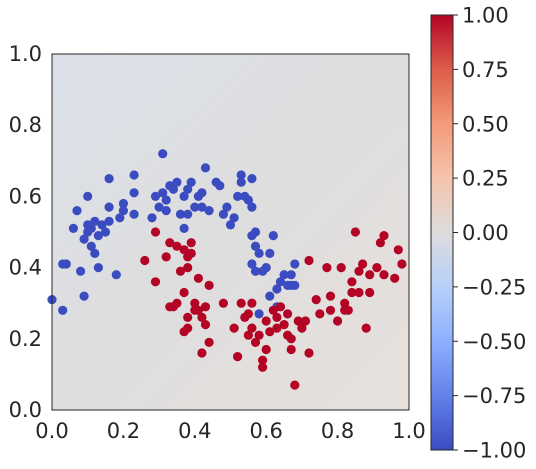 Image resolution: width=536 pixels, height=469 pixels. I want to click on colorbar-tick-label: −1.00, so click(494, 451).